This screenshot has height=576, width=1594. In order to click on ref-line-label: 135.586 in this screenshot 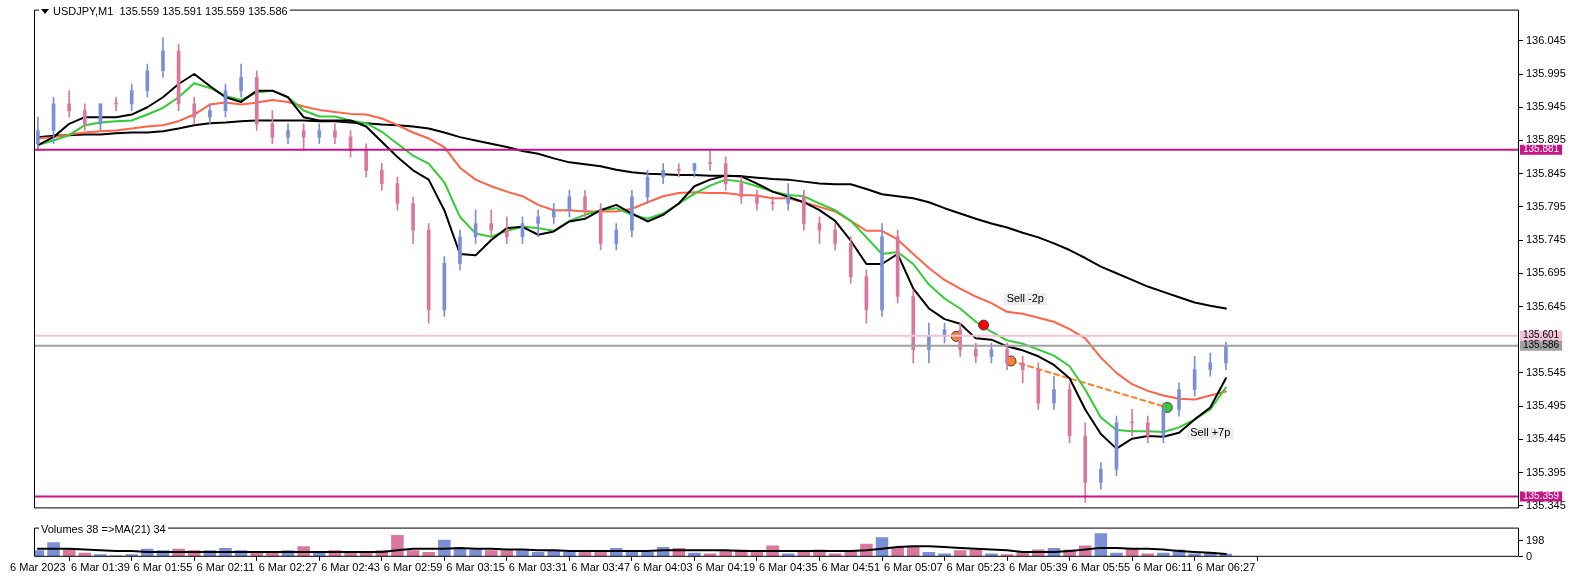, I will do `click(1541, 345)`.